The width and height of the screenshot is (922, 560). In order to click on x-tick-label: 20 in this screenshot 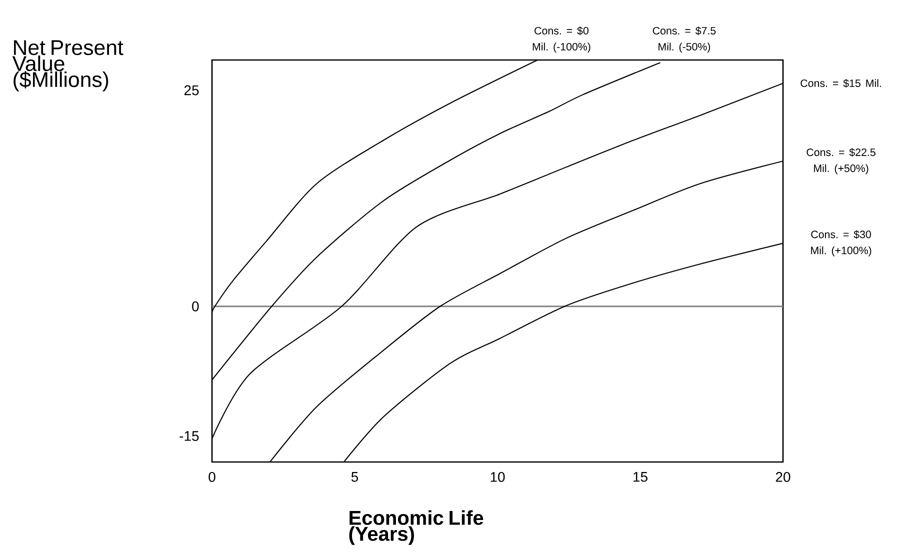, I will do `click(783, 477)`.